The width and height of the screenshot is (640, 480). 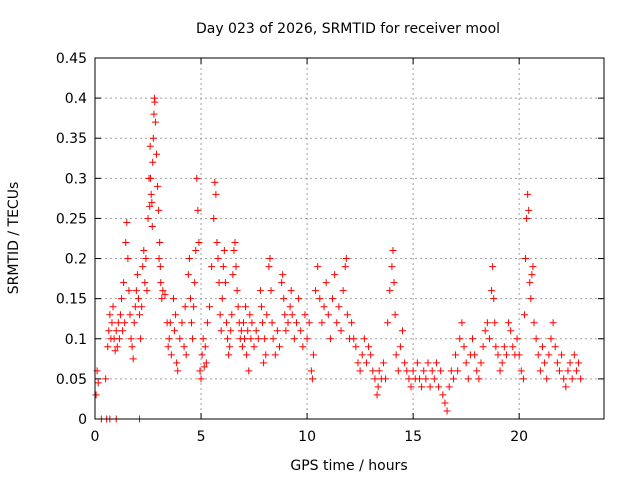 What do you see at coordinates (95, 437) in the screenshot?
I see `x-tick-label: 0` at bounding box center [95, 437].